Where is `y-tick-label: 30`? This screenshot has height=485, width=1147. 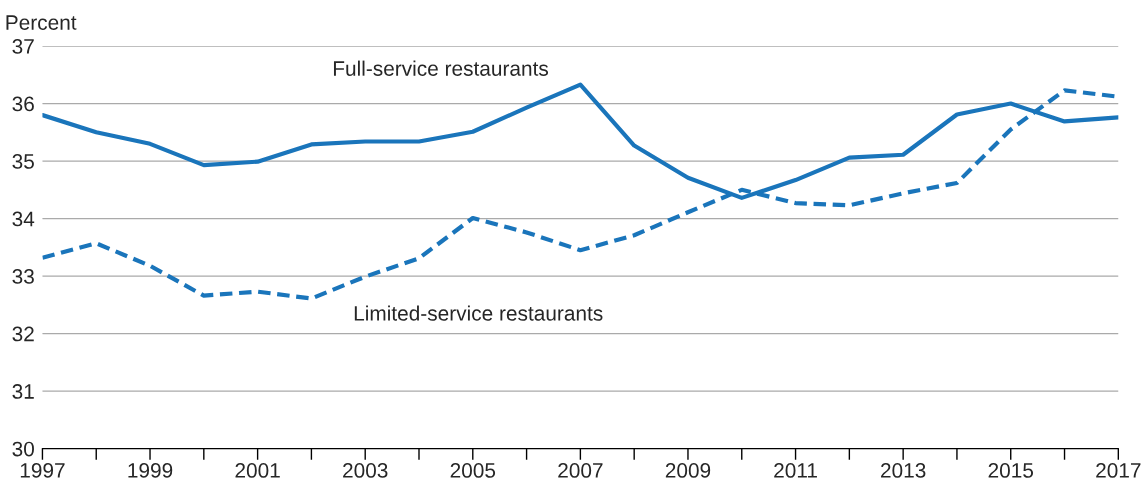
y-tick-label: 30 is located at coordinates (23, 449).